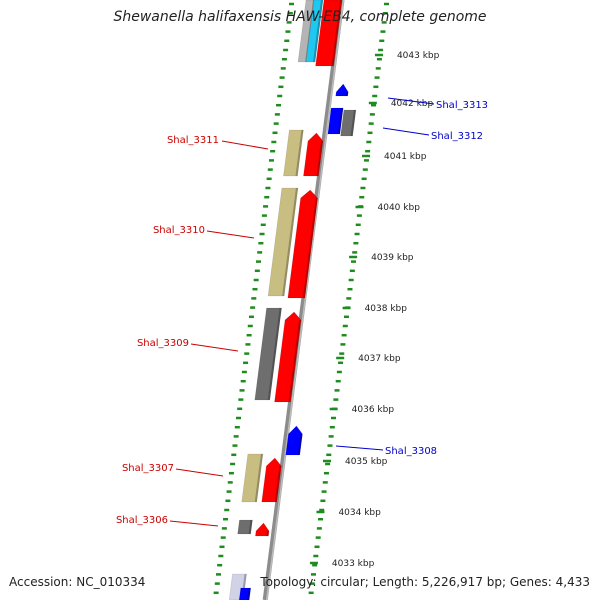 The image size is (600, 600). I want to click on backbone-ring, so click(303, 300).